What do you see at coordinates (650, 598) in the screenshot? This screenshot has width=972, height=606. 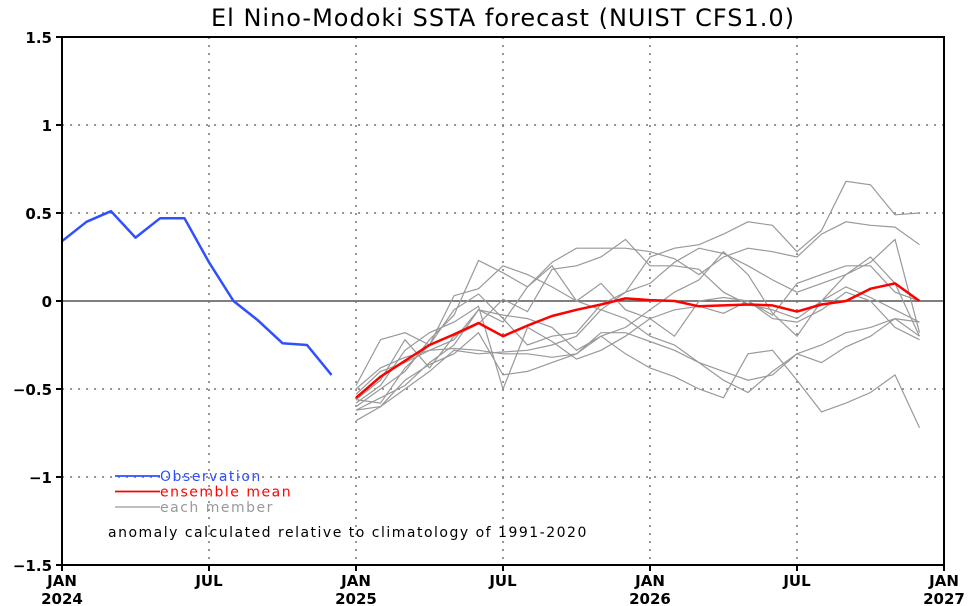 I see `x-tick-year: 2026` at bounding box center [650, 598].